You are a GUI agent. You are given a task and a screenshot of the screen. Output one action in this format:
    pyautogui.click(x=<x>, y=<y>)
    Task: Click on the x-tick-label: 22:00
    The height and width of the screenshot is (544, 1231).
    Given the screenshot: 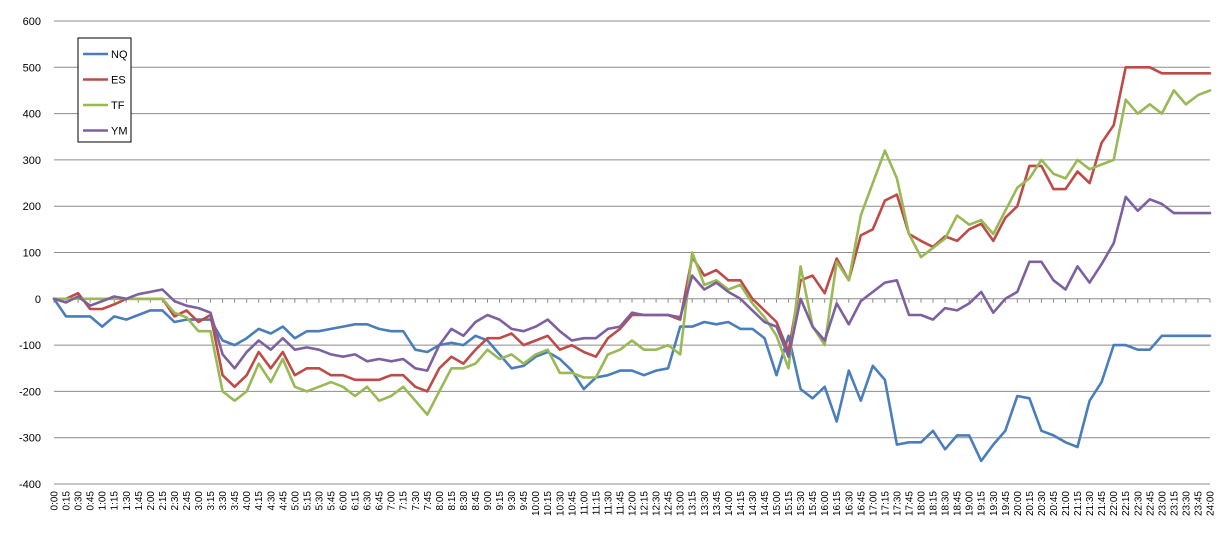 What is the action you would take?
    pyautogui.click(x=1114, y=503)
    